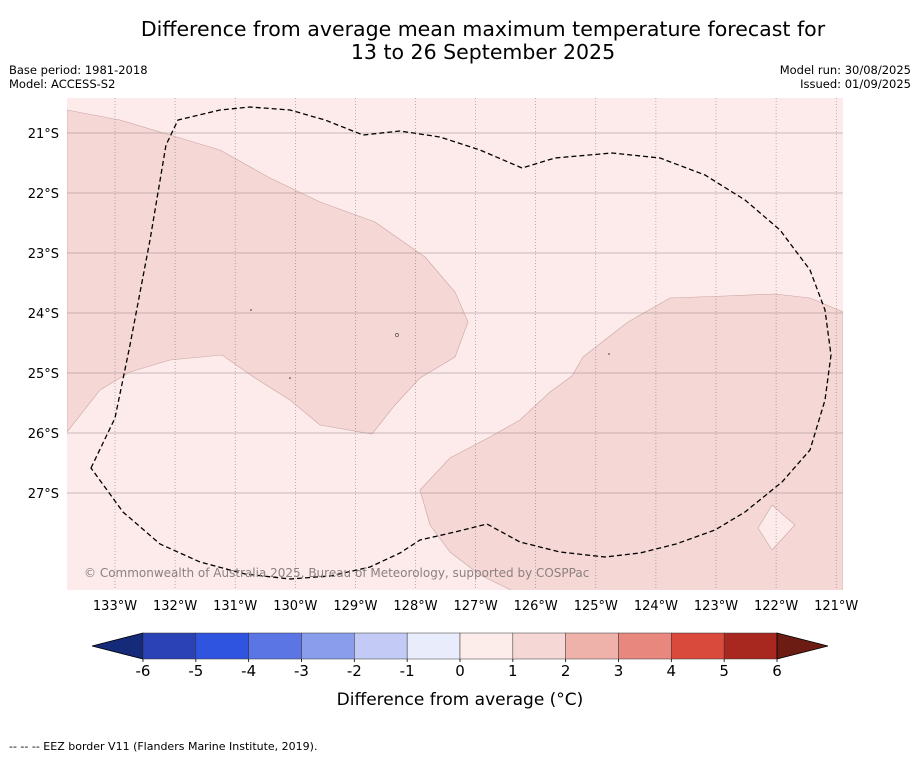 The height and width of the screenshot is (758, 919). I want to click on colorbar-tick-label: 3, so click(619, 671).